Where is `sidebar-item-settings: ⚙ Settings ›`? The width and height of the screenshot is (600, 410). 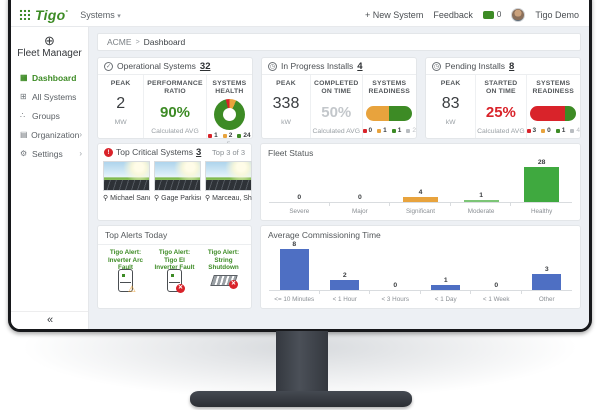 sidebar-item-settings: ⚙ Settings › is located at coordinates (49, 153).